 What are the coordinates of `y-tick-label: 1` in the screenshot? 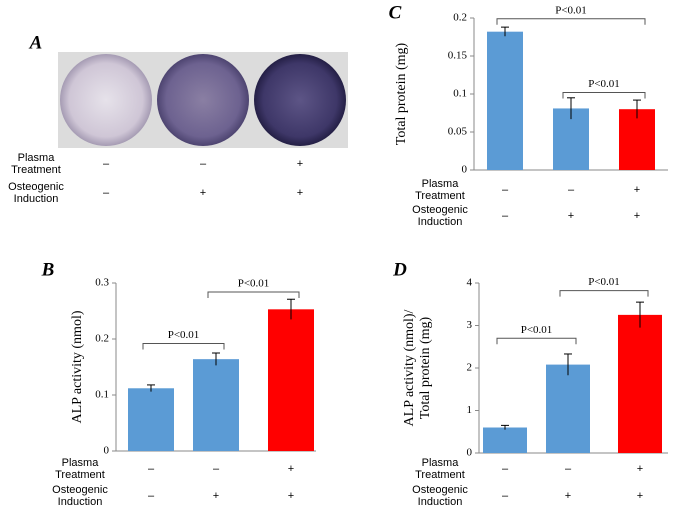 It's located at (470, 410).